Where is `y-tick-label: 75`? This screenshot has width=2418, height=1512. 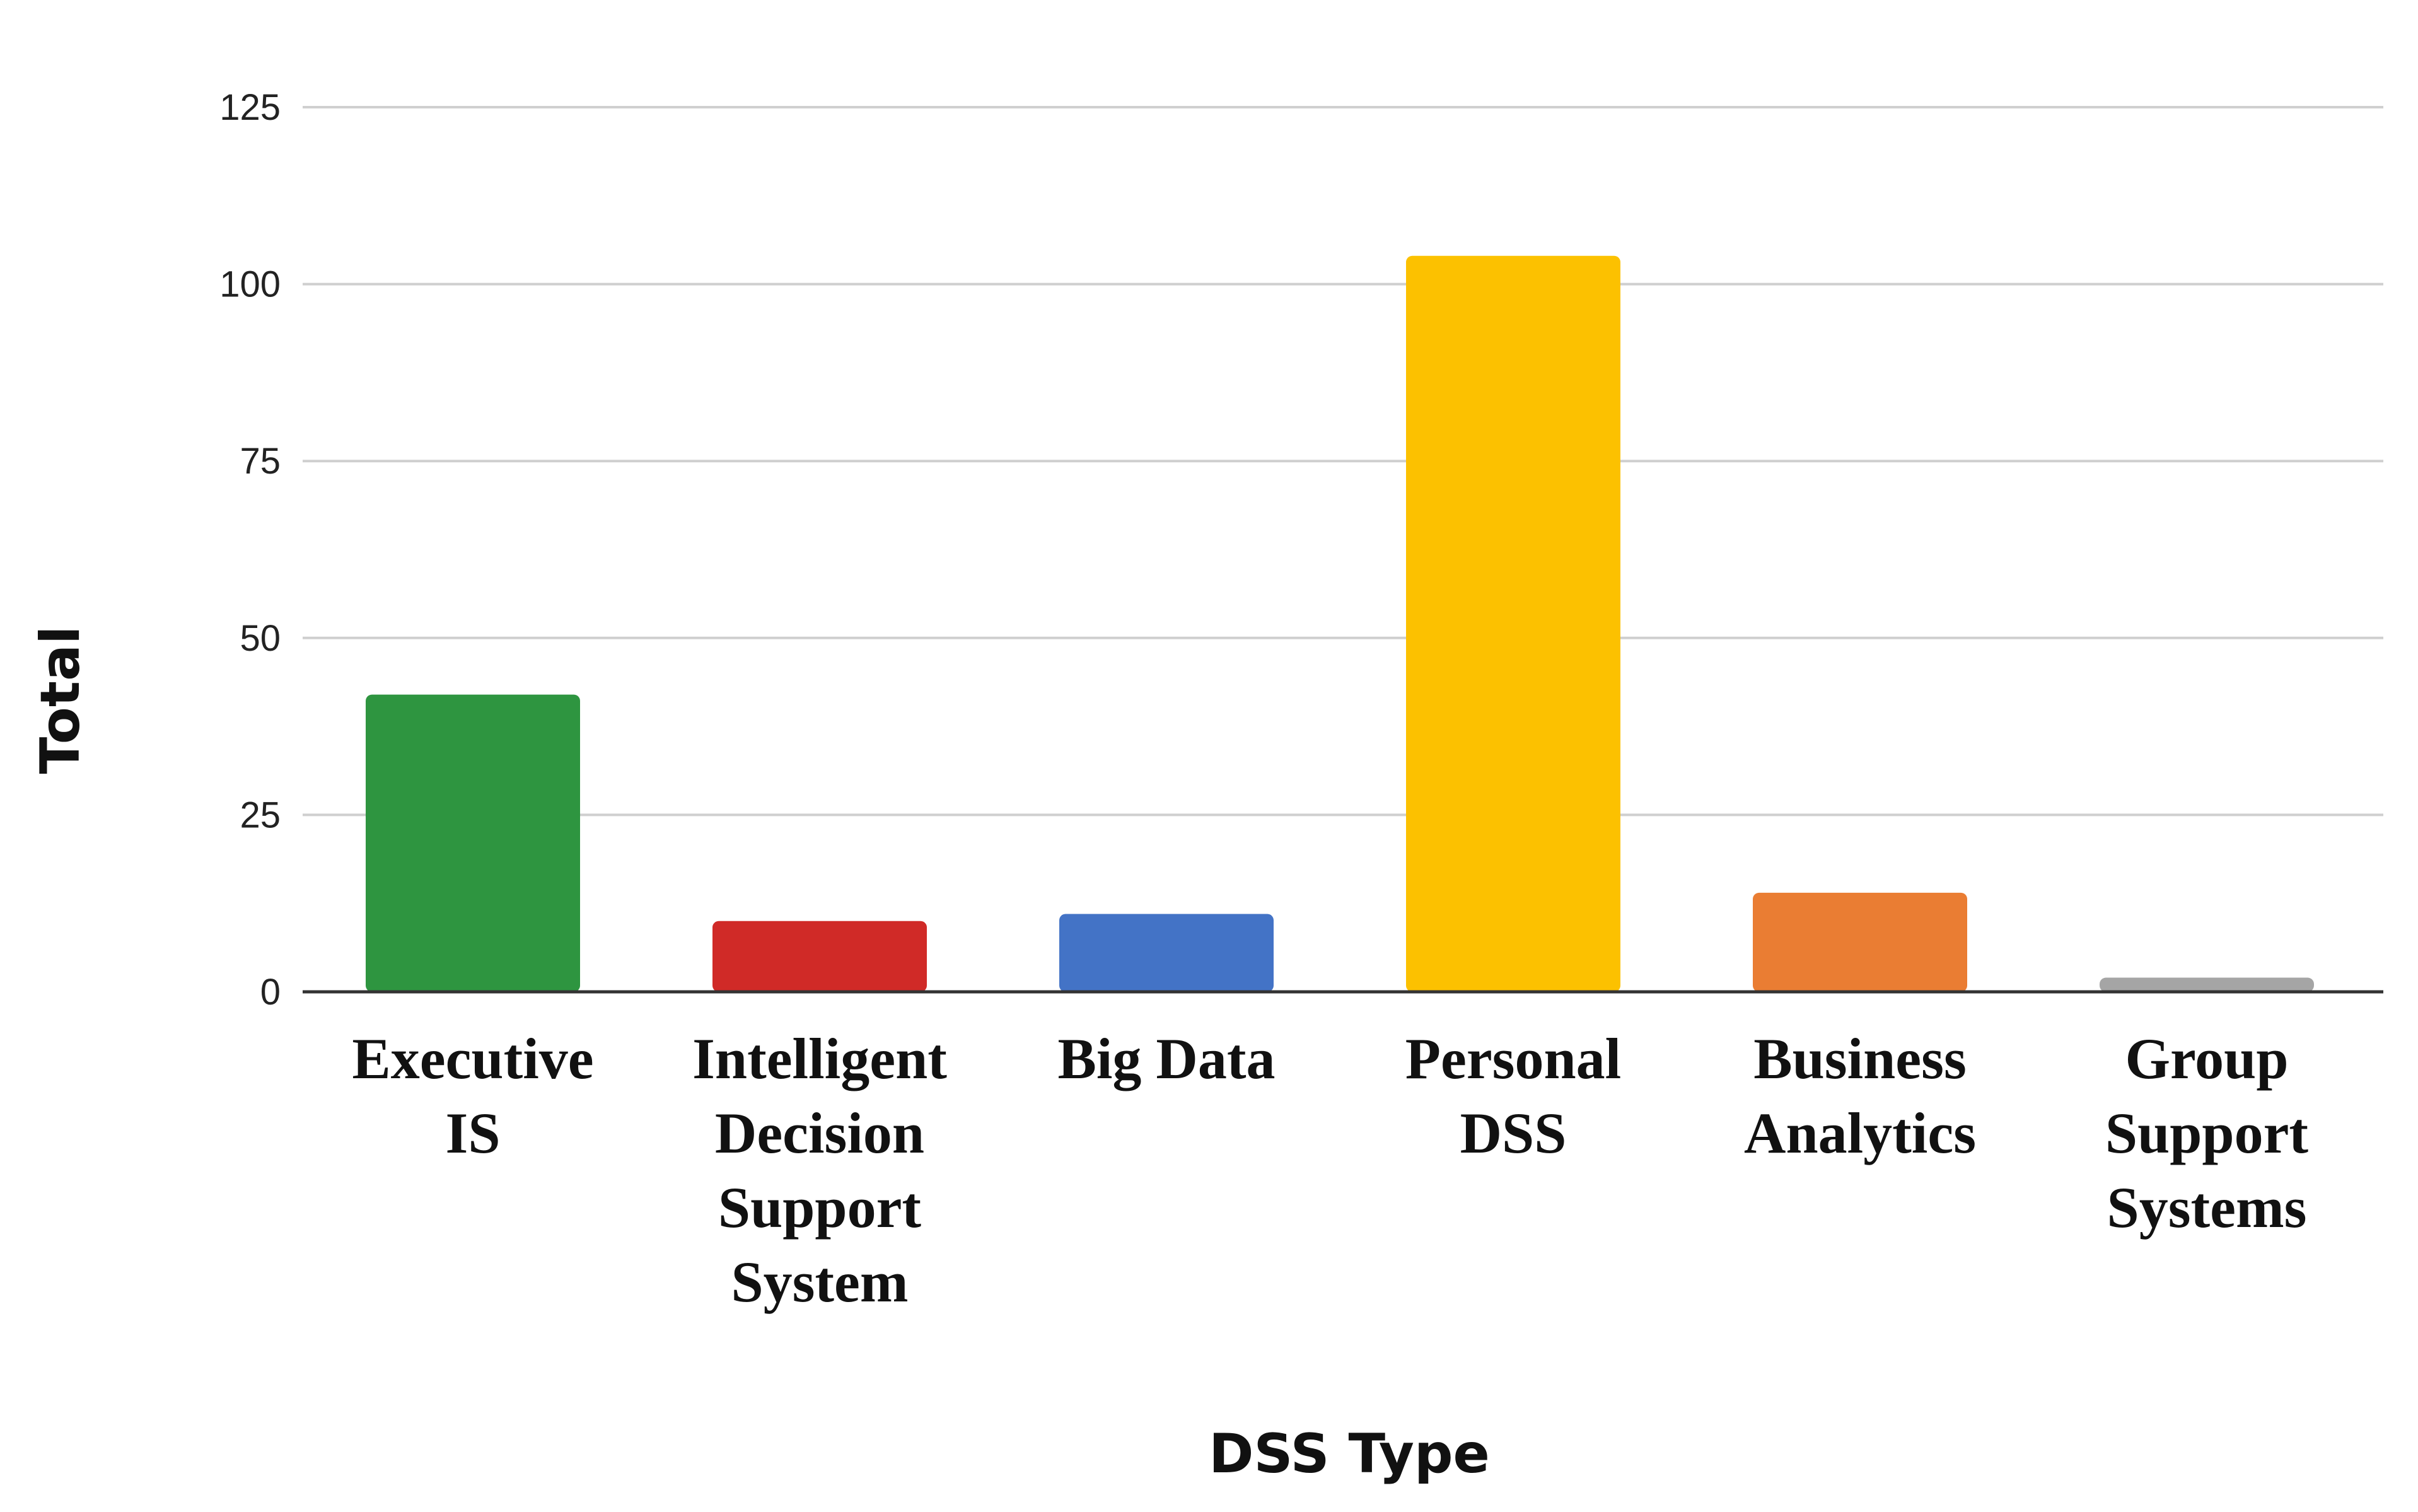 y-tick-label: 75 is located at coordinates (260, 462).